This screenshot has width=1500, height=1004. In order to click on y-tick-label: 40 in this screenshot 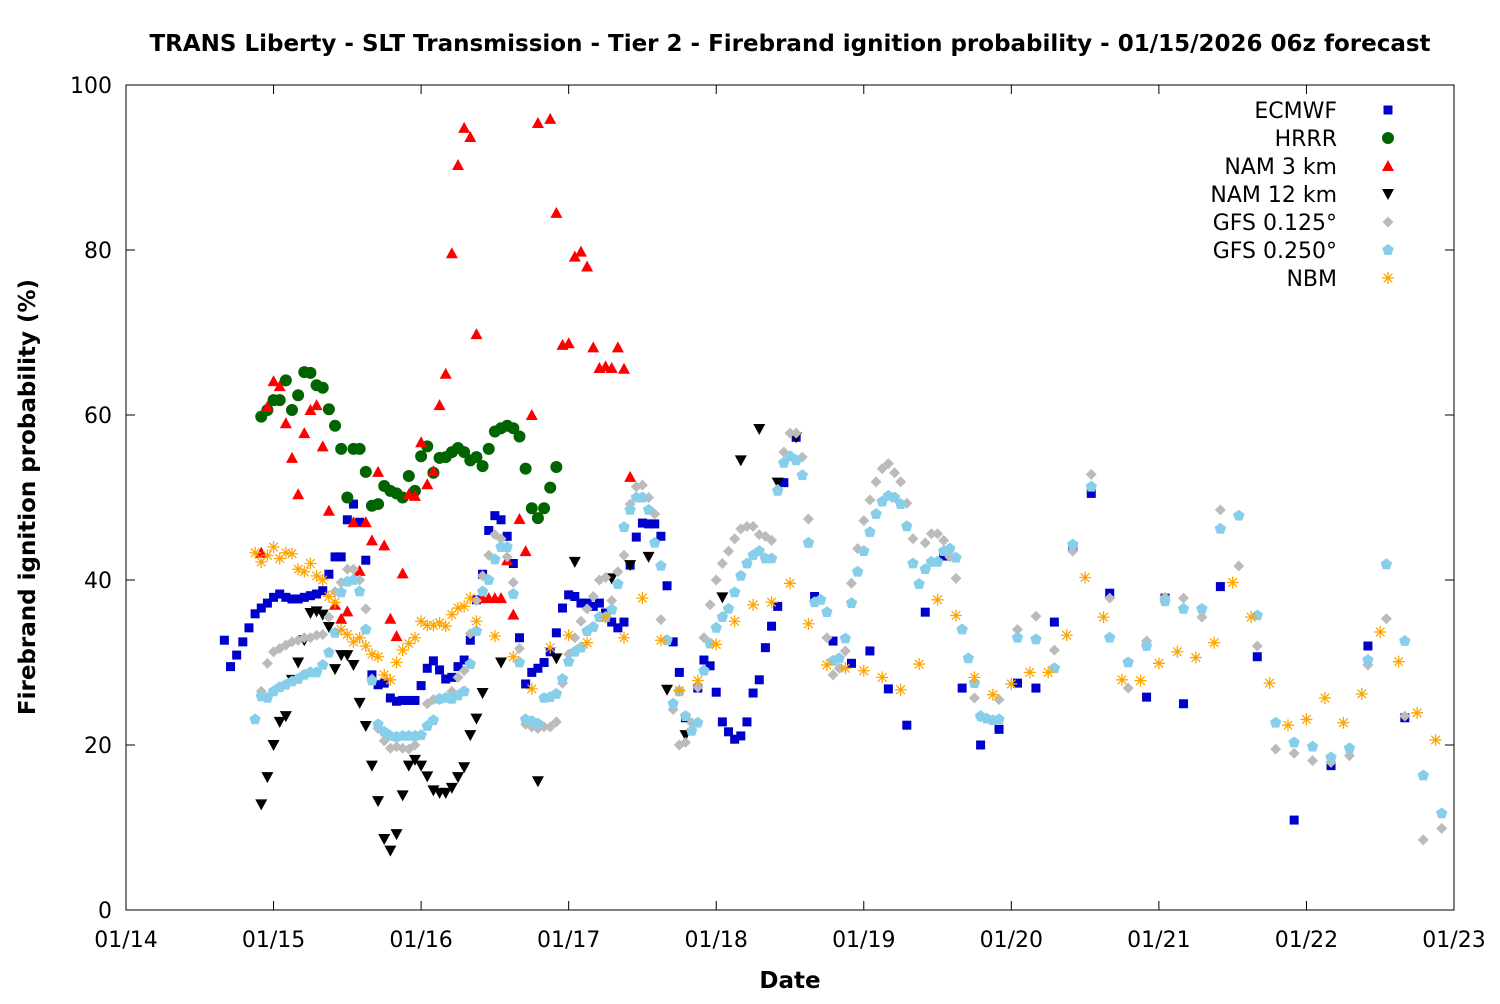, I will do `click(98, 581)`.